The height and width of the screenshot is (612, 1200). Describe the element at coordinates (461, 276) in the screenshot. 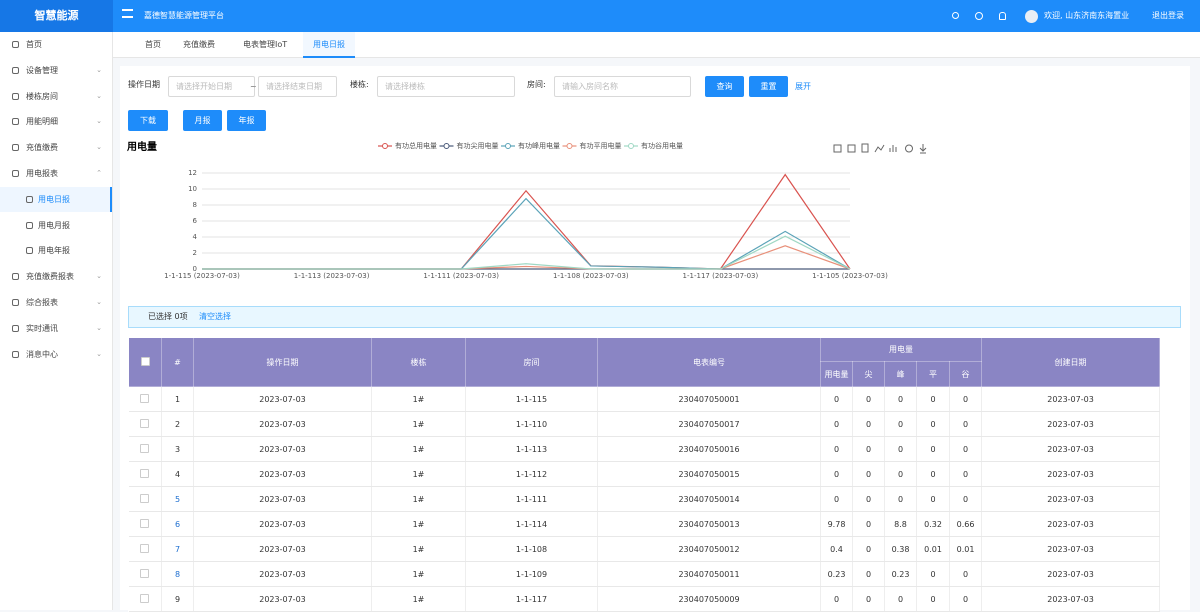

I see `x-tick-label: 1-1-111 (2023-07-03)` at that location.